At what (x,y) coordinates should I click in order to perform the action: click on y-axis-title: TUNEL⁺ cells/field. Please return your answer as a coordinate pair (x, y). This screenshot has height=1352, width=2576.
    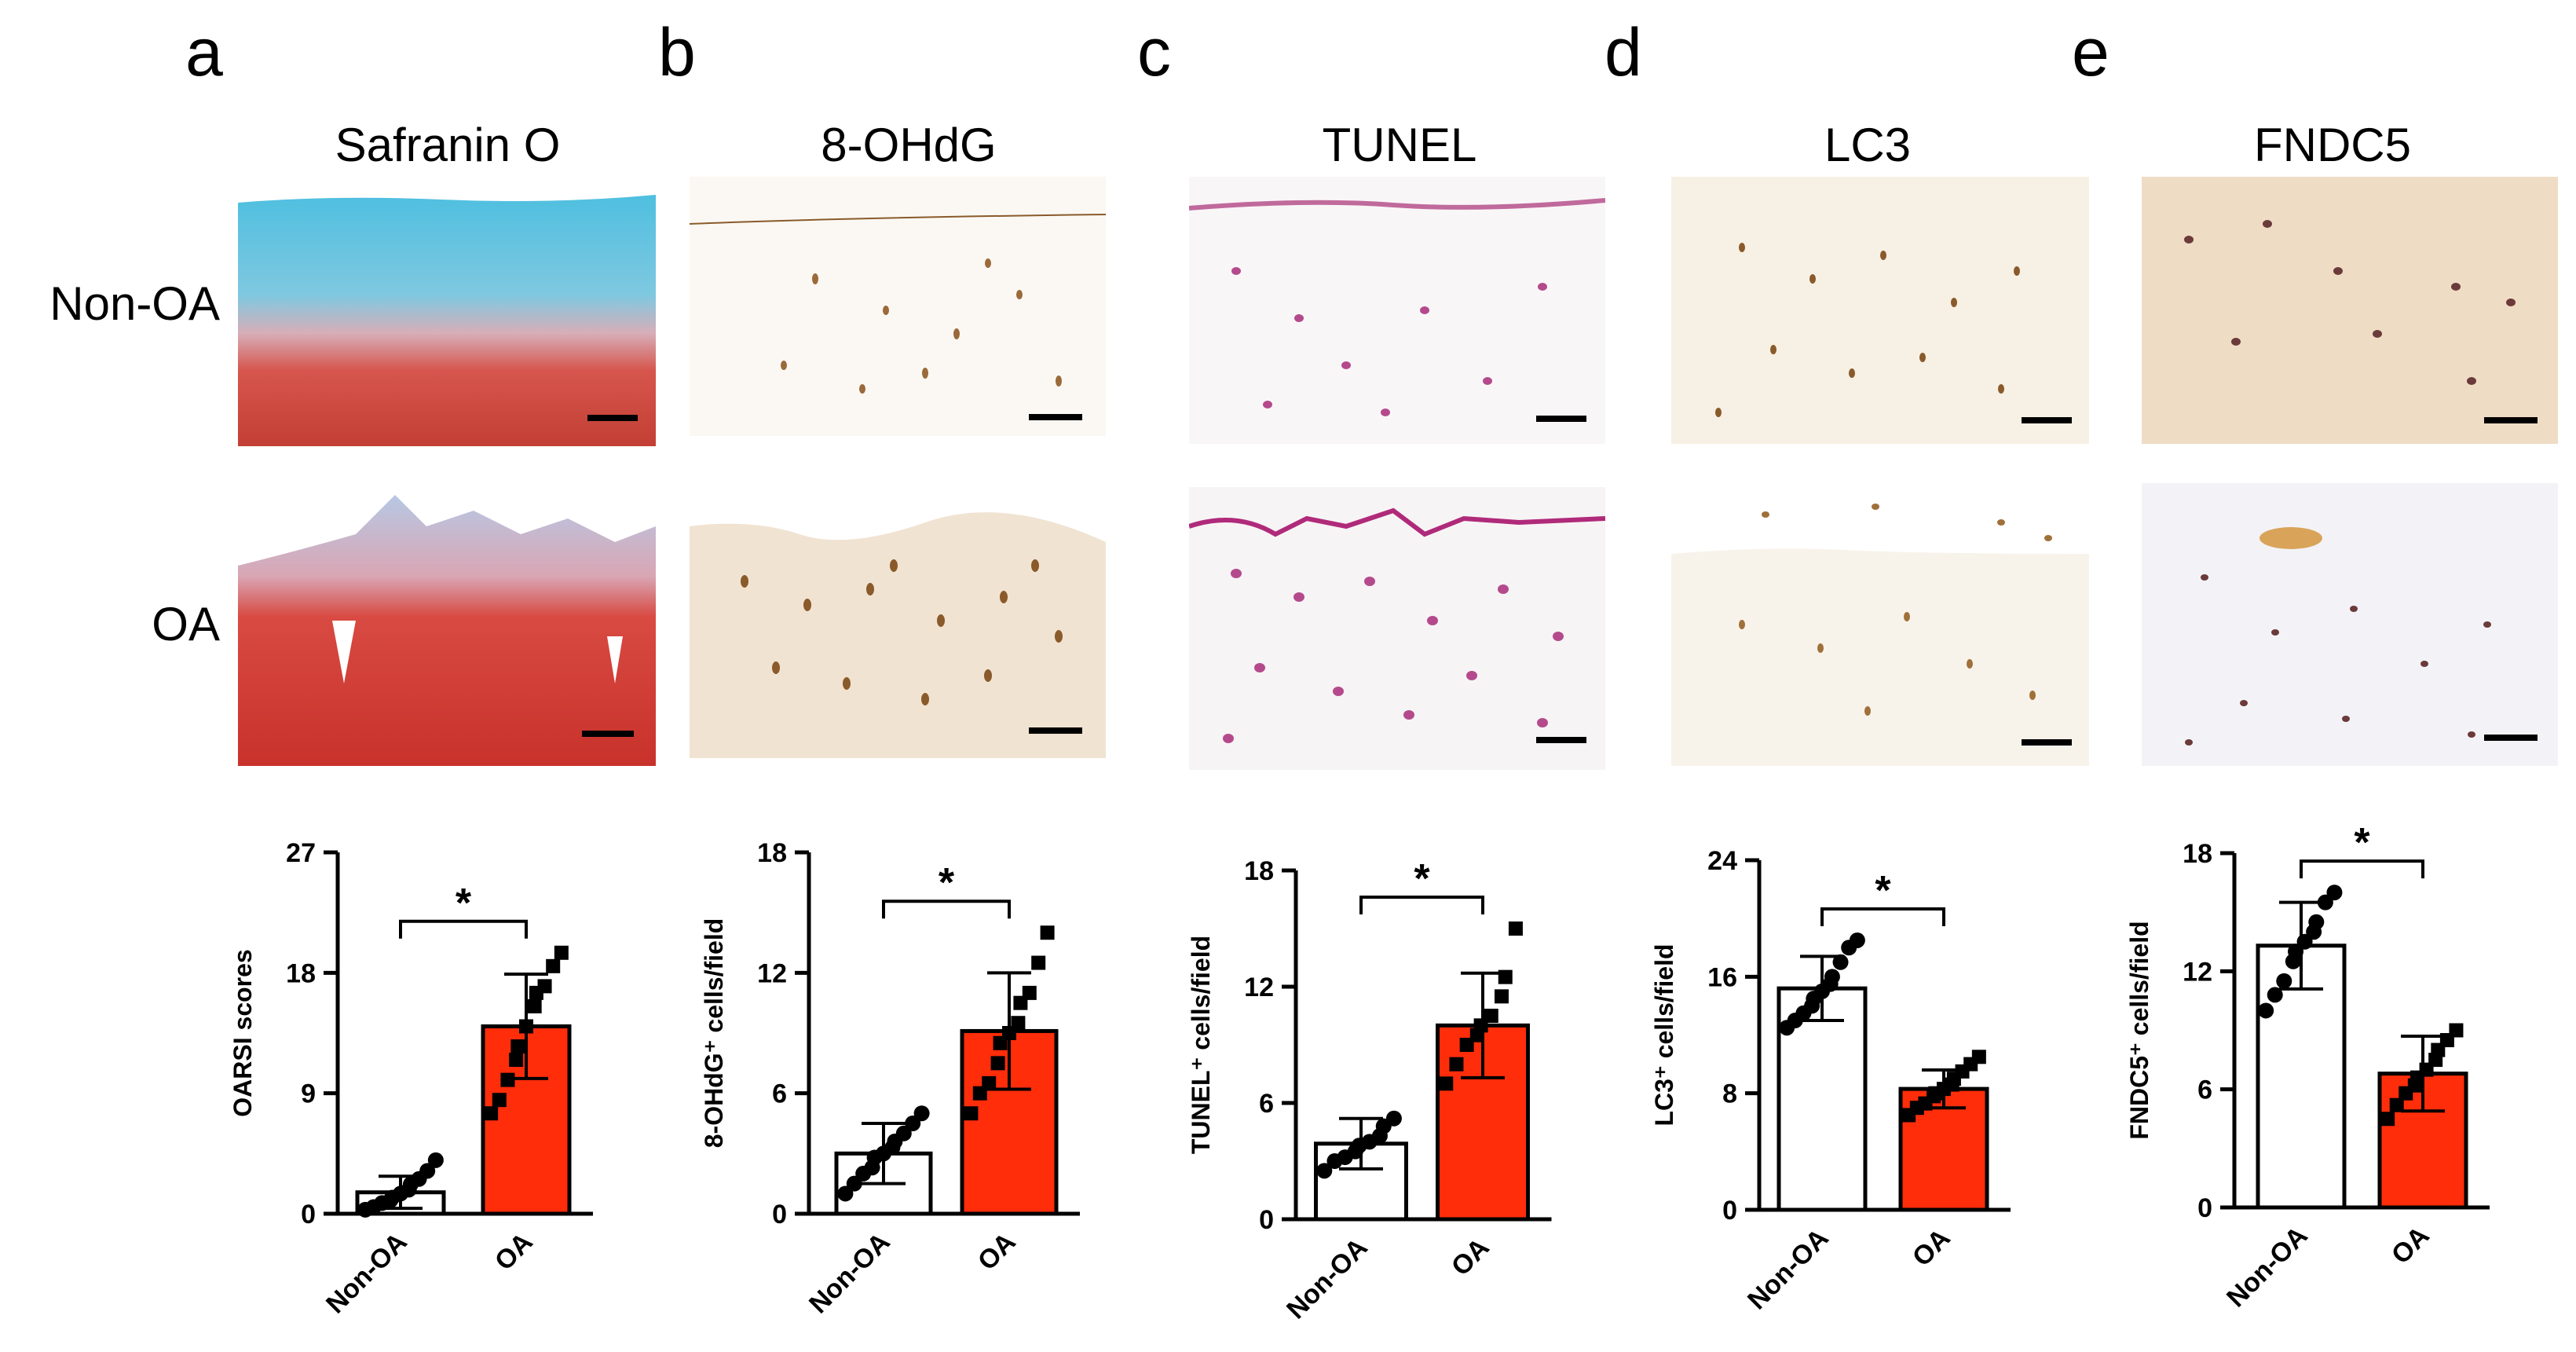
    Looking at the image, I should click on (1201, 1045).